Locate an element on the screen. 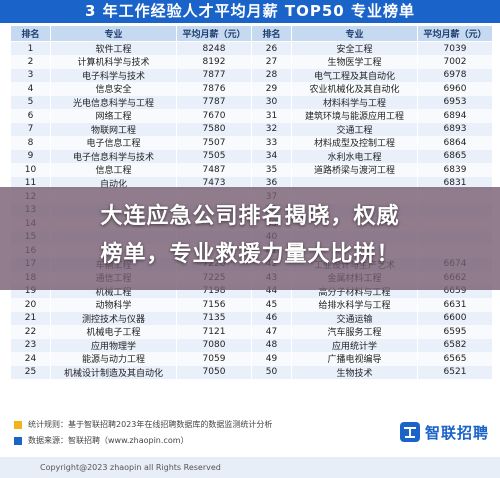 The image size is (500, 478). major-cell is located at coordinates (354, 183).